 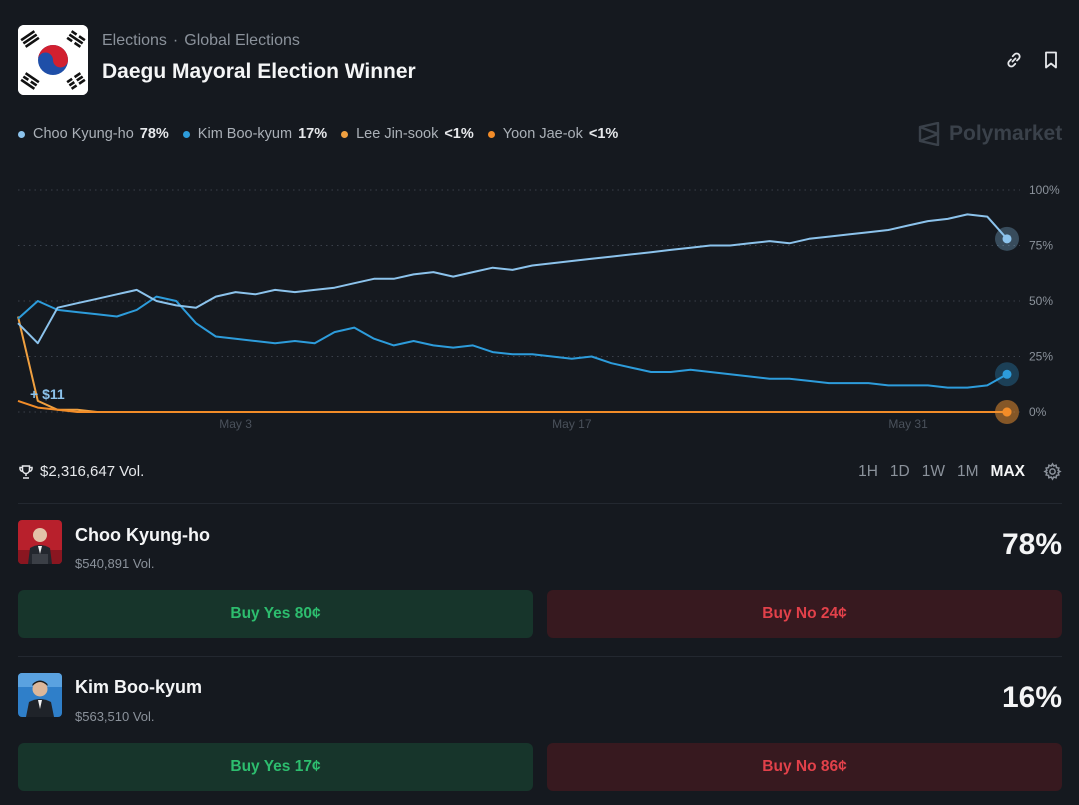 What do you see at coordinates (929, 134) in the screenshot?
I see `polymarket-logo-icon` at bounding box center [929, 134].